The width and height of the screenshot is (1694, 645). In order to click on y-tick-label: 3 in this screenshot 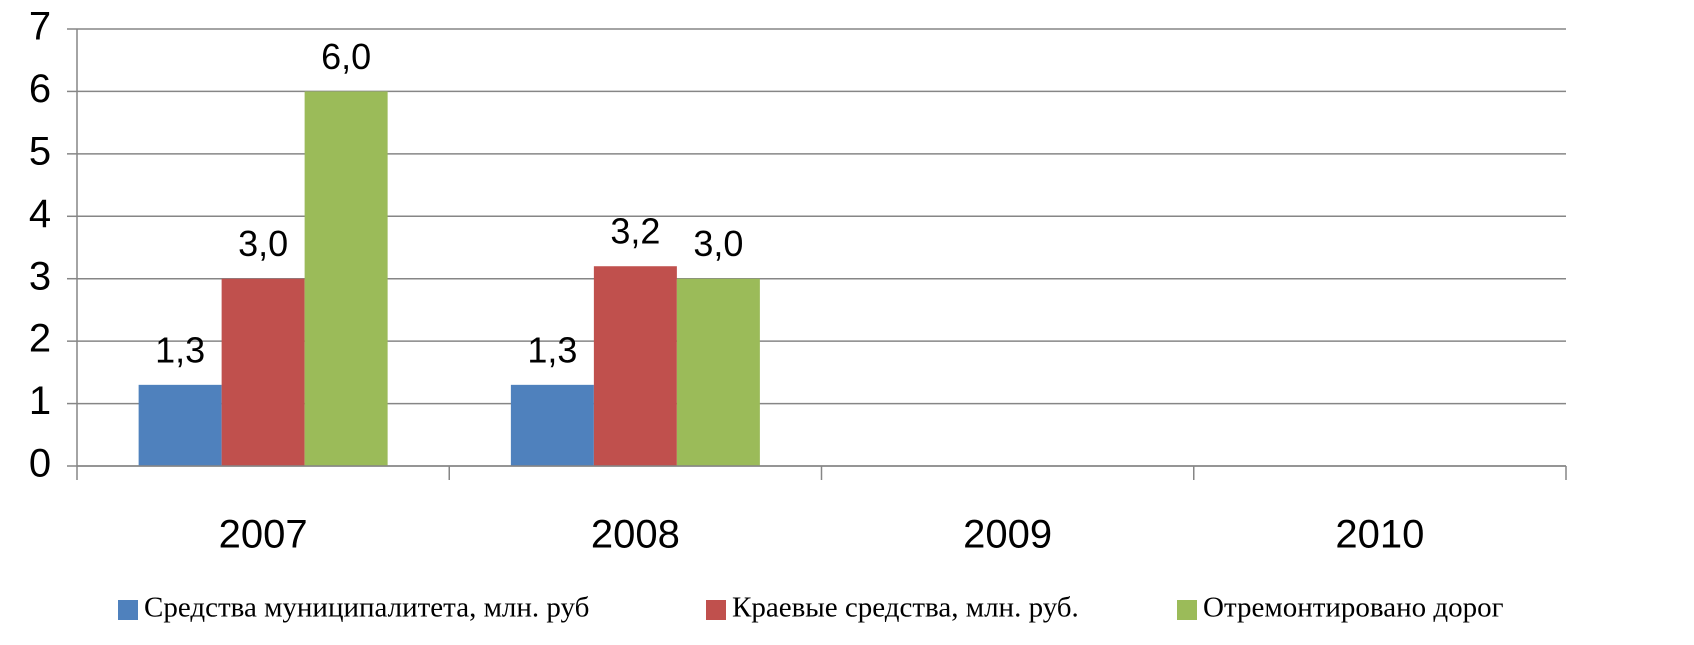, I will do `click(40, 276)`.